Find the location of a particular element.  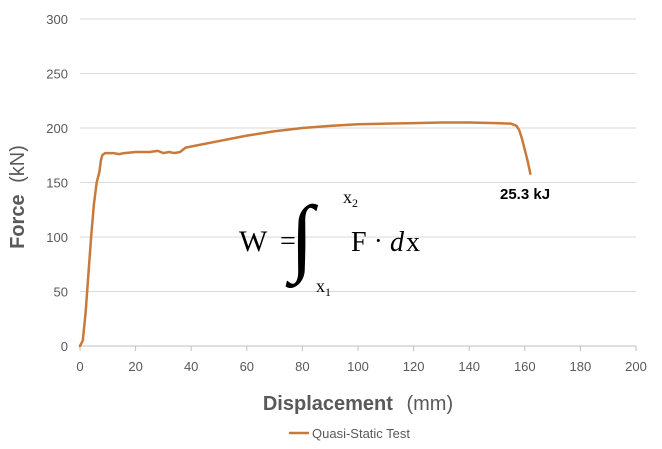

x-tick-label: 200 is located at coordinates (636, 366).